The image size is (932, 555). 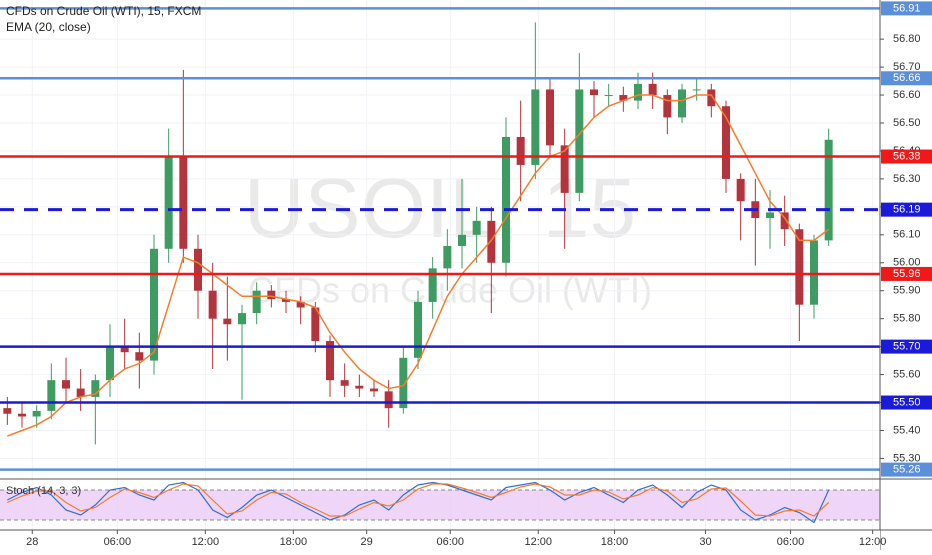 I want to click on level-label: 55.26, so click(x=907, y=470).